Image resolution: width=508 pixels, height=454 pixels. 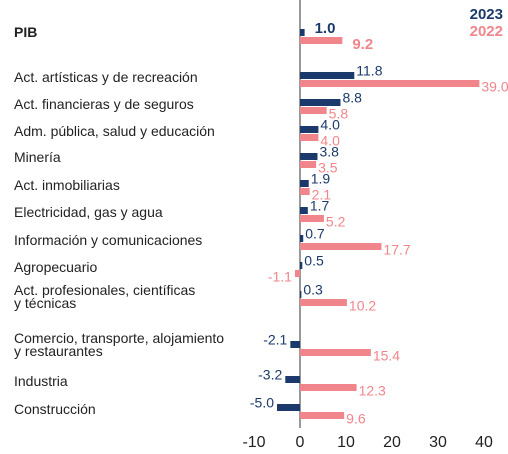 What do you see at coordinates (88, 211) in the screenshot?
I see `category-label: Electricidad, gas y agua` at bounding box center [88, 211].